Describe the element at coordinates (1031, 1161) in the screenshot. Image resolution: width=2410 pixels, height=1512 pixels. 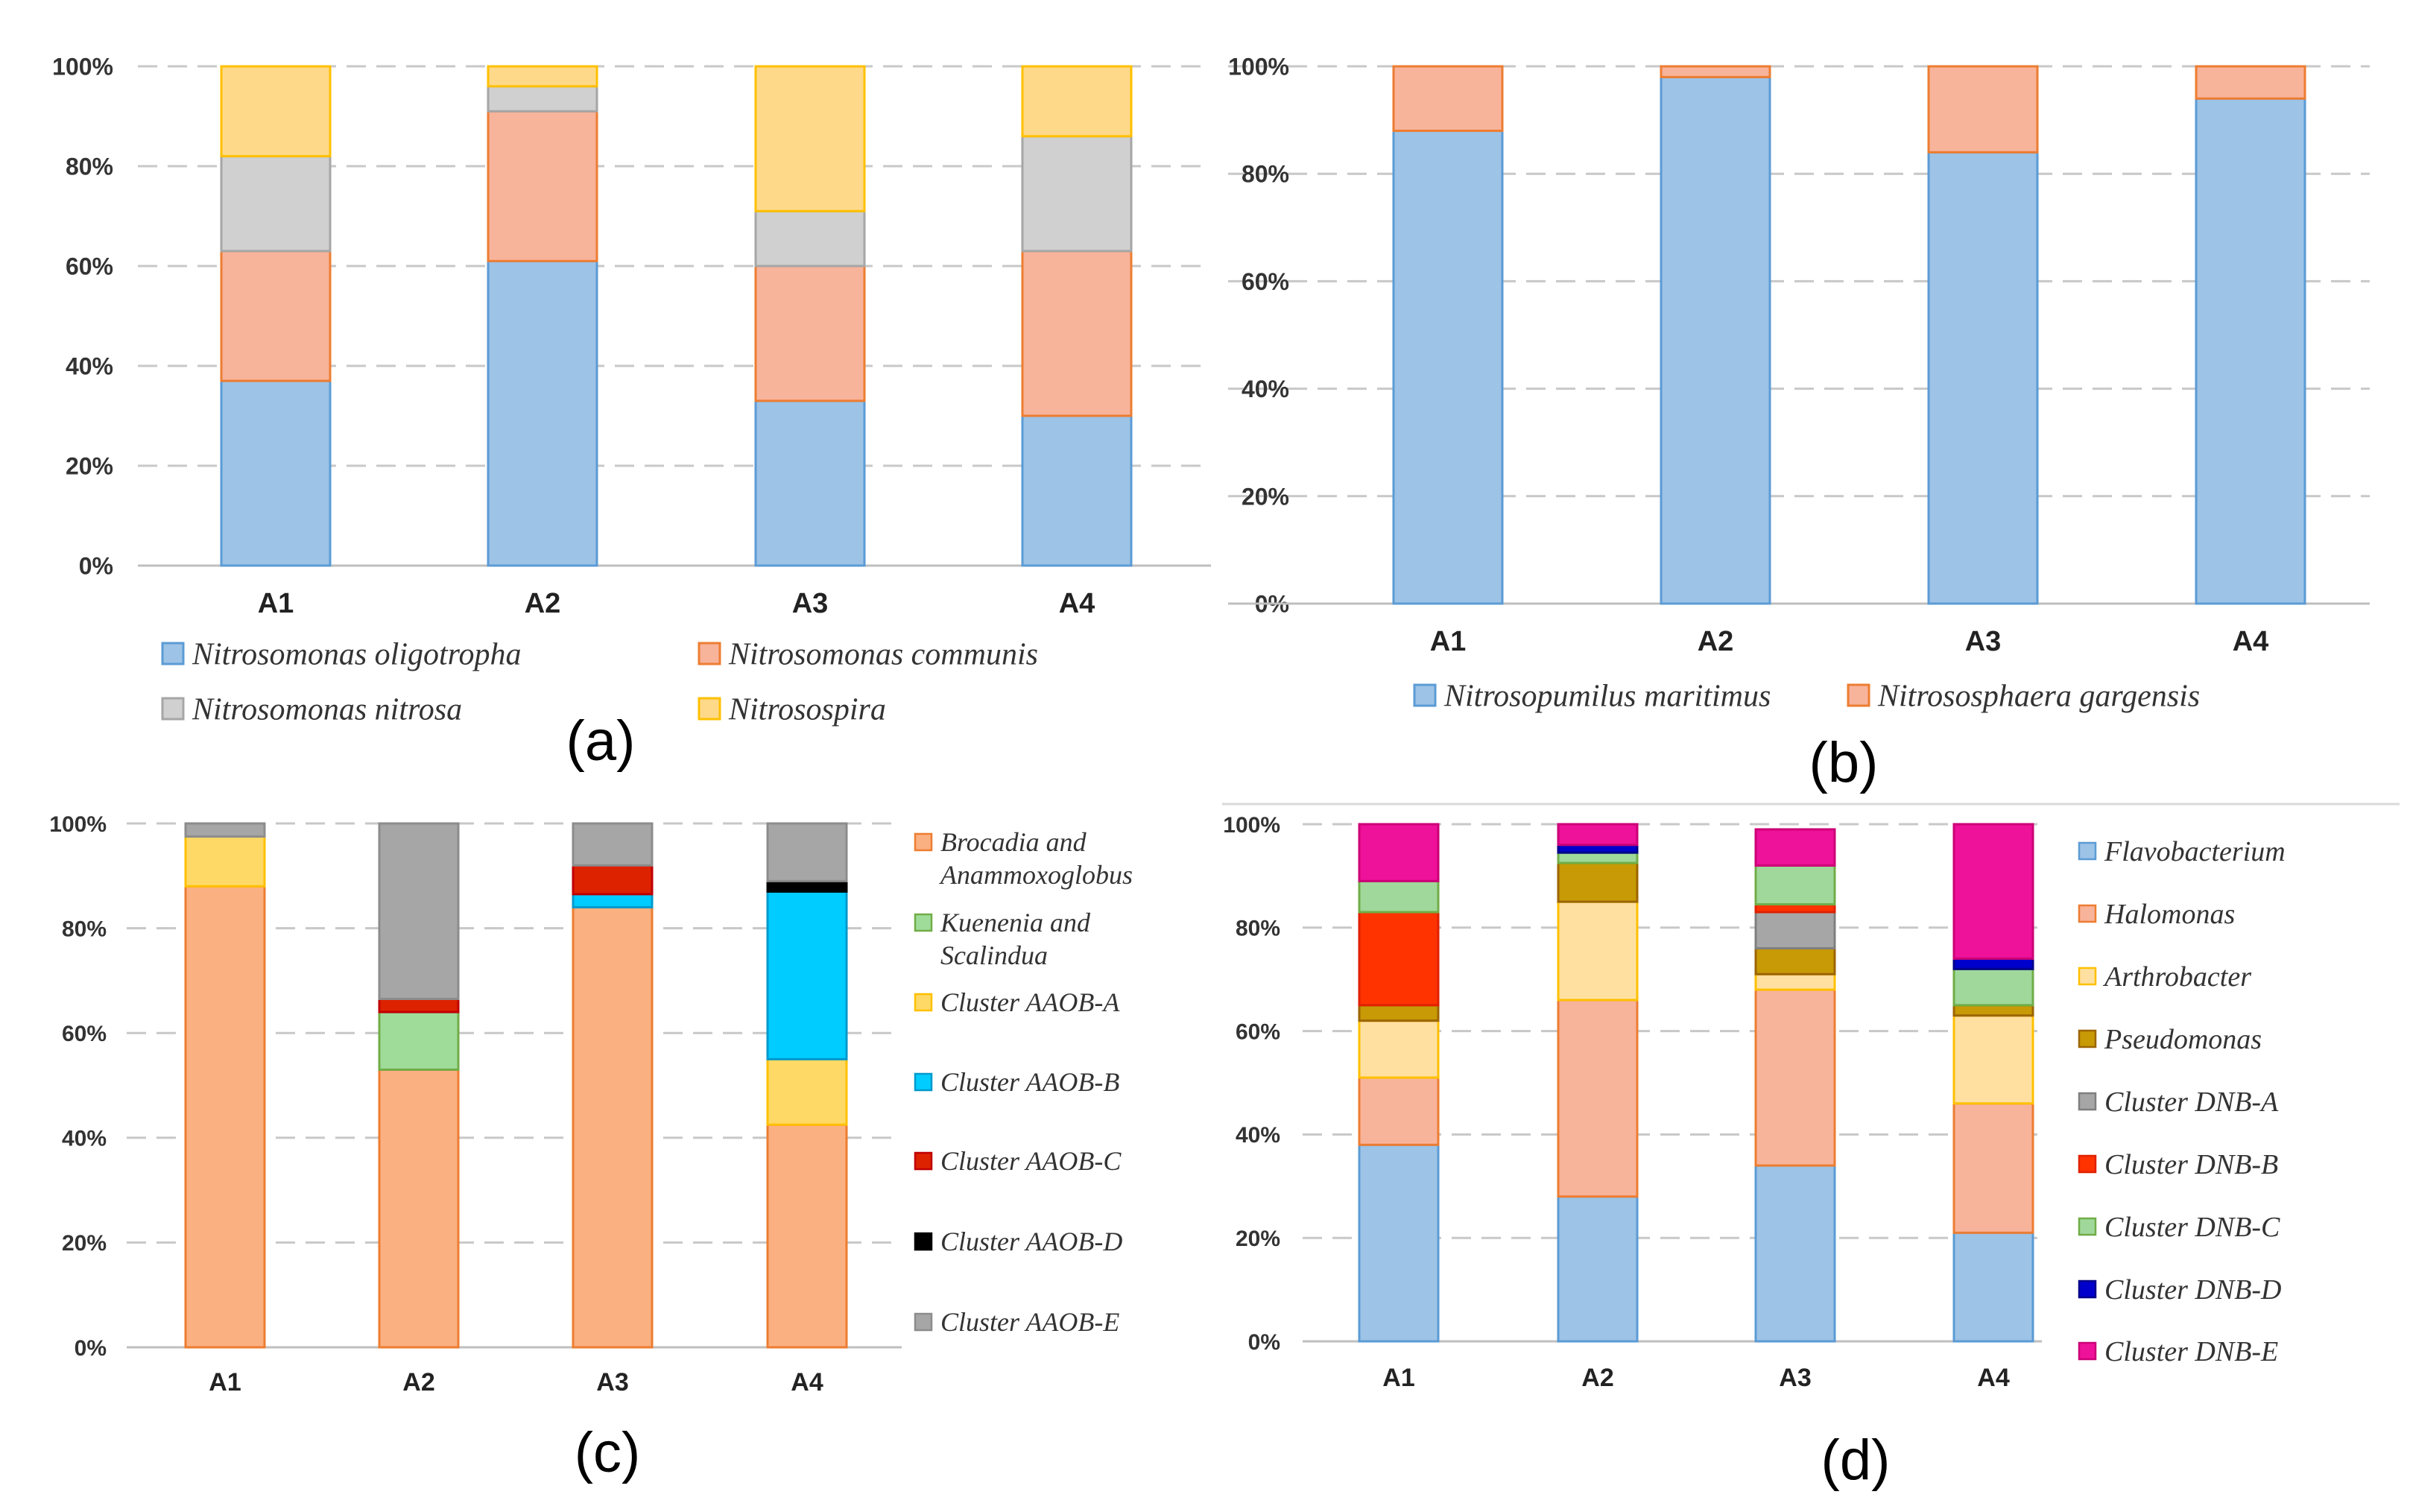
I see `legend-label: Cluster AAOB-C` at that location.